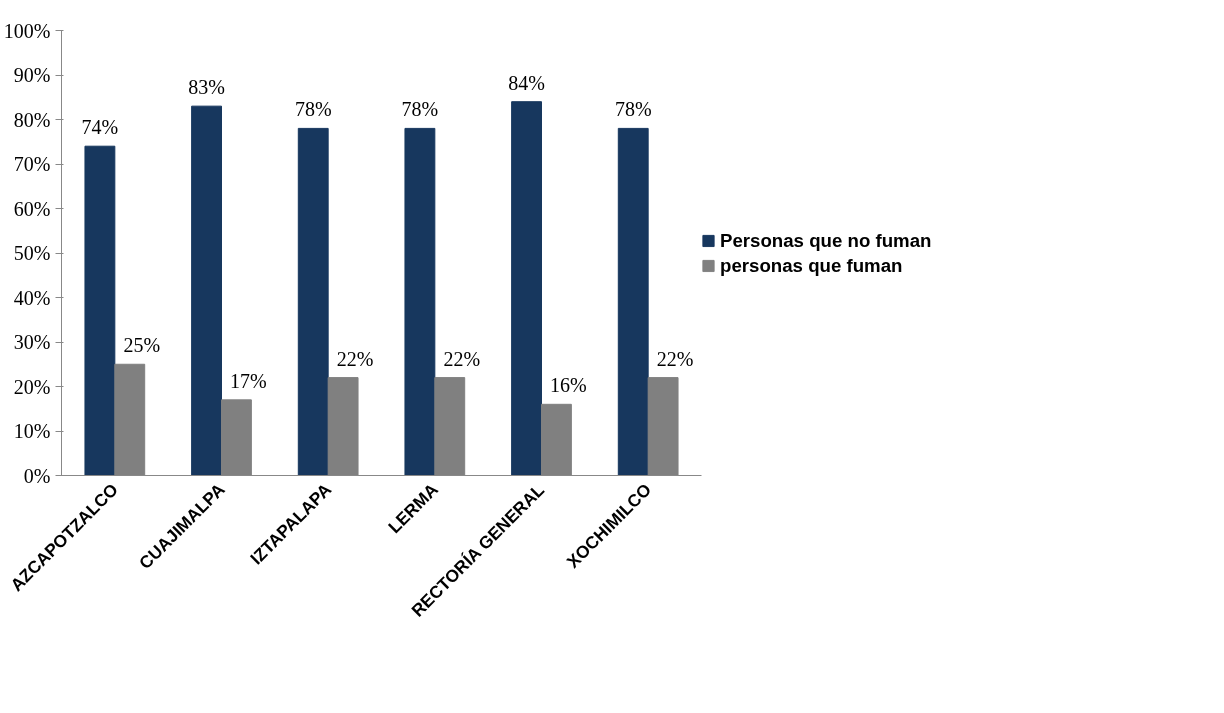 The height and width of the screenshot is (713, 1224). What do you see at coordinates (206, 87) in the screenshot?
I see `data-label: 83%` at bounding box center [206, 87].